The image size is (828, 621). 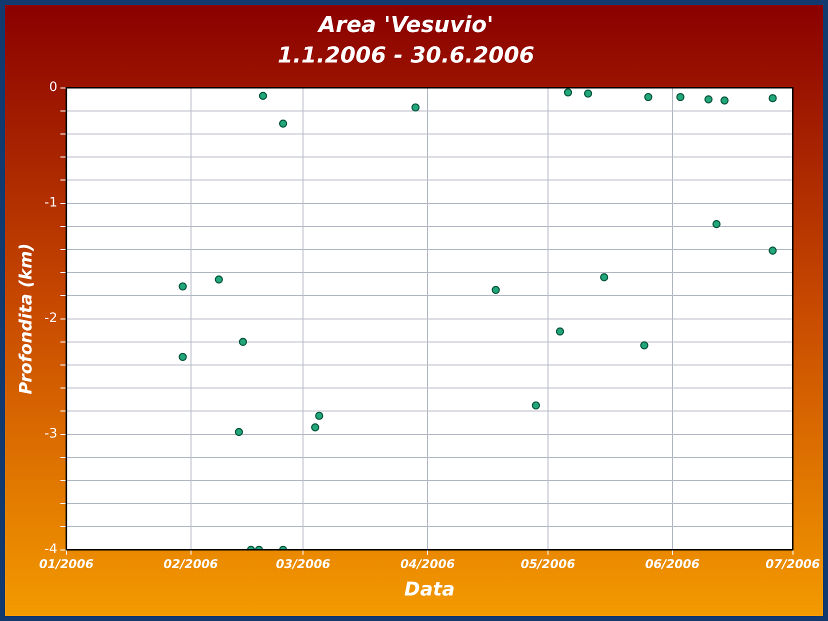 I want to click on x-tick-label: 05/2006, so click(x=548, y=564).